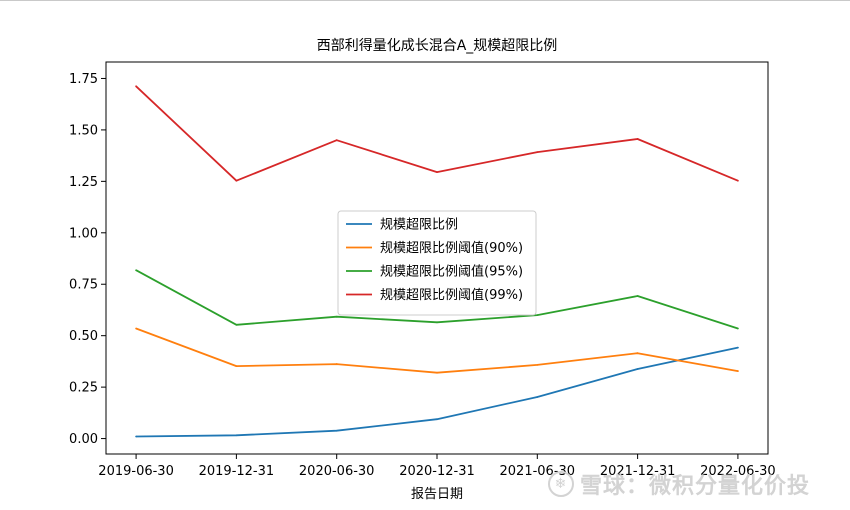 The height and width of the screenshot is (510, 850). Describe the element at coordinates (83, 285) in the screenshot. I see `y-tick-label: 0.75` at that location.